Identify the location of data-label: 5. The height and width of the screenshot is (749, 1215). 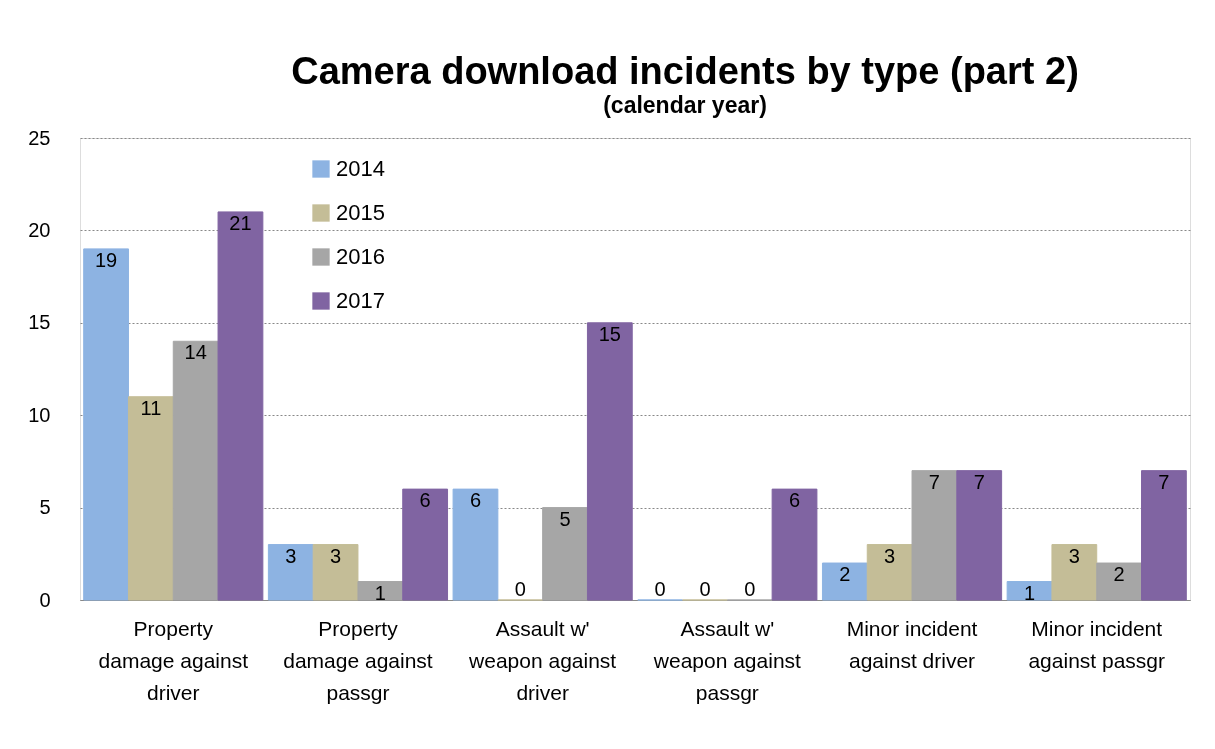
(565, 518).